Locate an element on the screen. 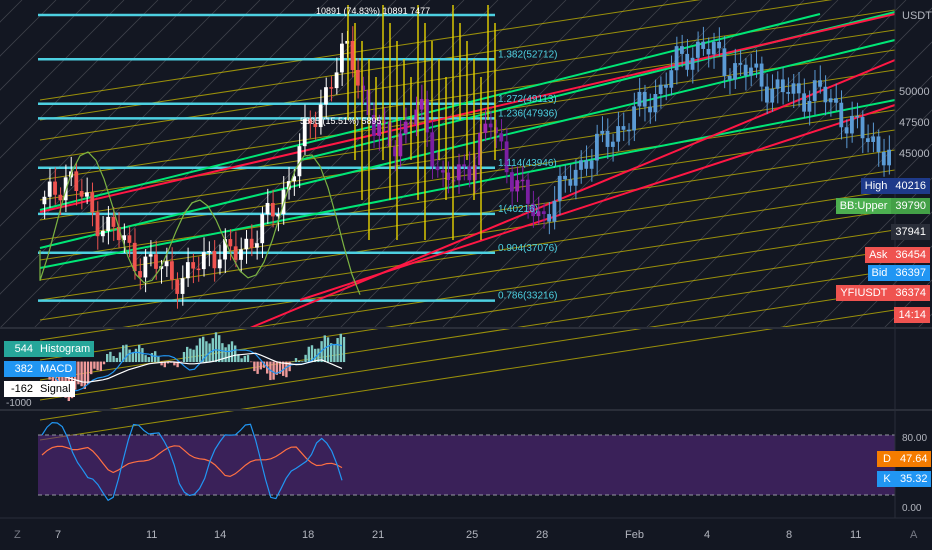 Image resolution: width=932 pixels, height=550 pixels. time-tick: Feb is located at coordinates (634, 535).